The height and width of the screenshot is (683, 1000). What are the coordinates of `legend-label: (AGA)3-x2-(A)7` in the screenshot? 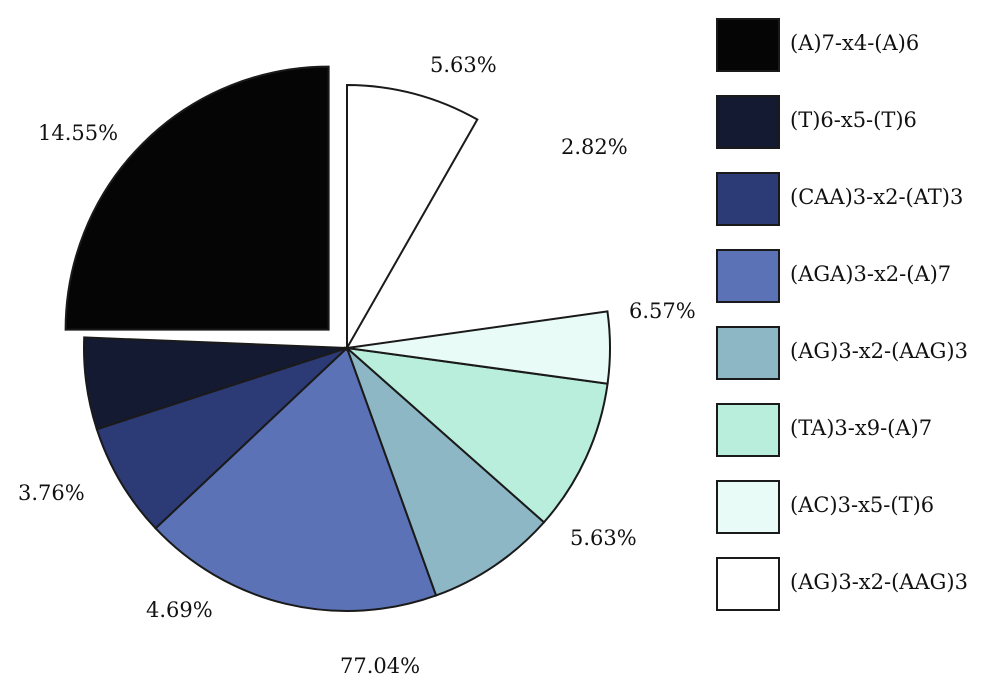 It's located at (871, 274).